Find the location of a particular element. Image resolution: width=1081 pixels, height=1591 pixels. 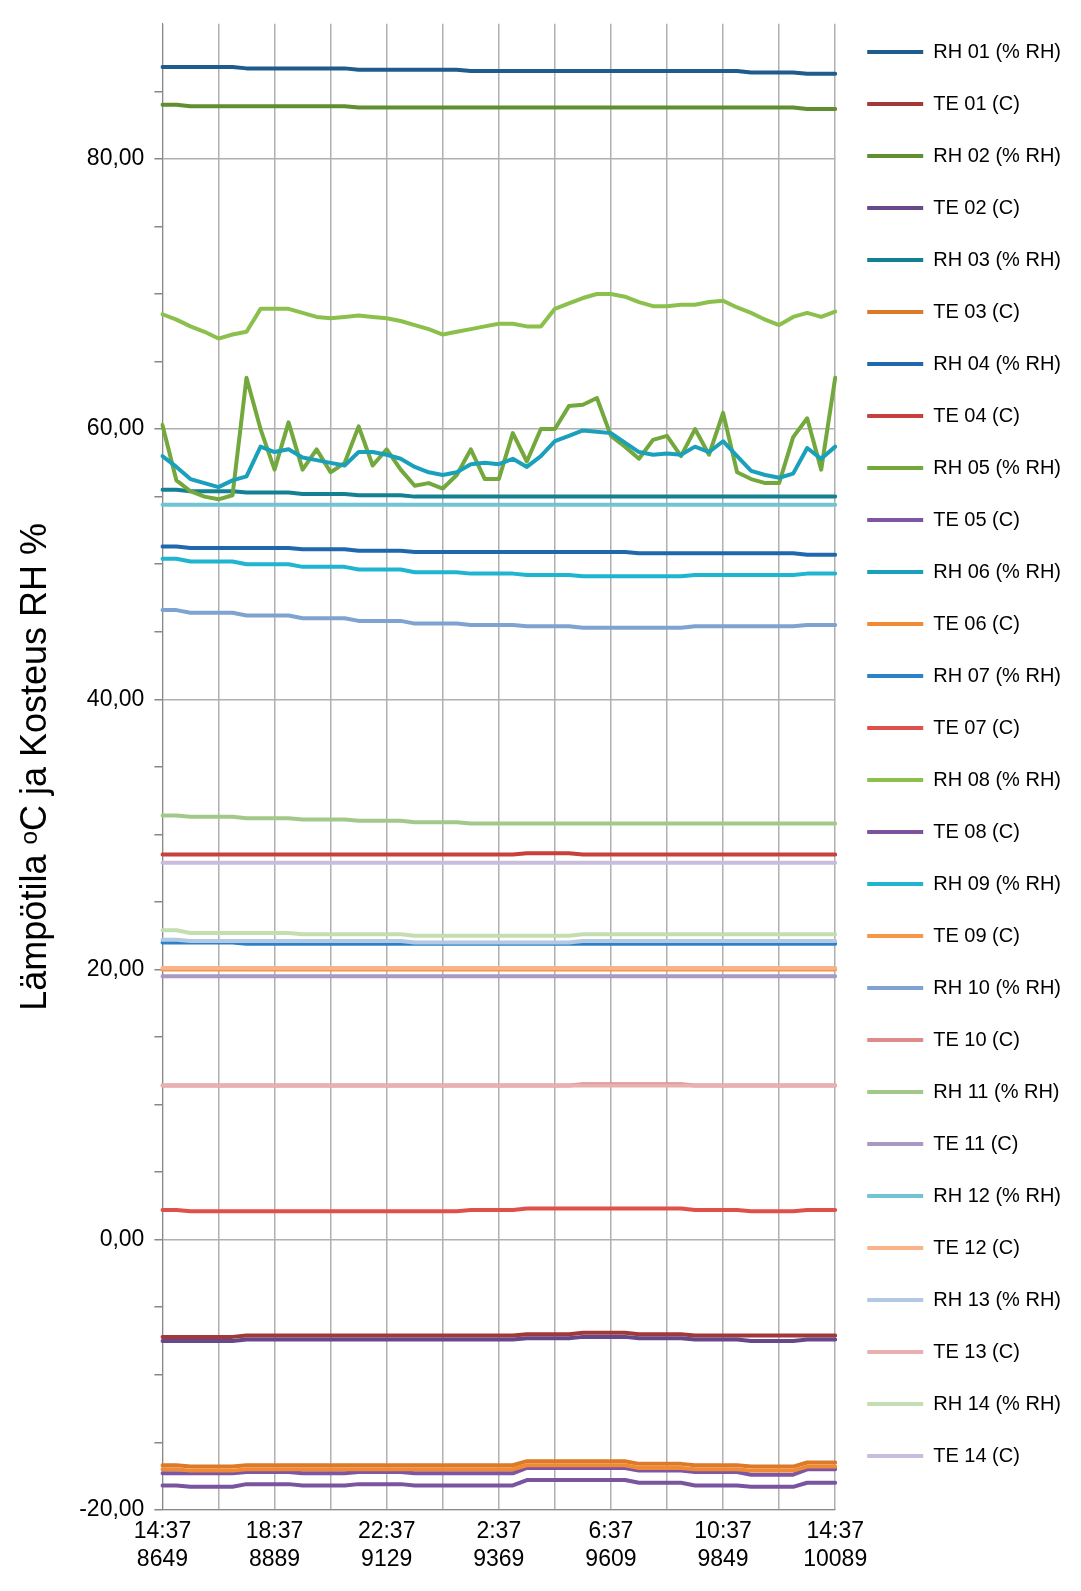

legend-label: RH 04 (% RH) is located at coordinates (997, 362).